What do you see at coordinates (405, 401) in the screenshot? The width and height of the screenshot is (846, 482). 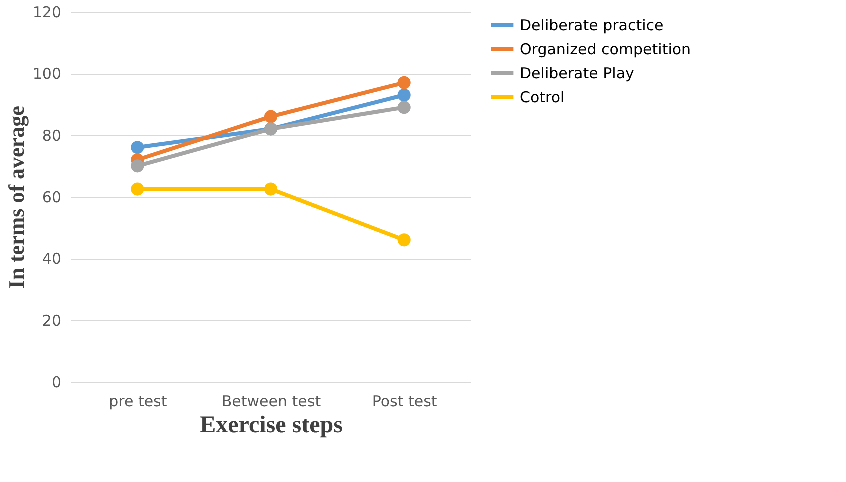 I see `x-tick-label: Post test` at bounding box center [405, 401].